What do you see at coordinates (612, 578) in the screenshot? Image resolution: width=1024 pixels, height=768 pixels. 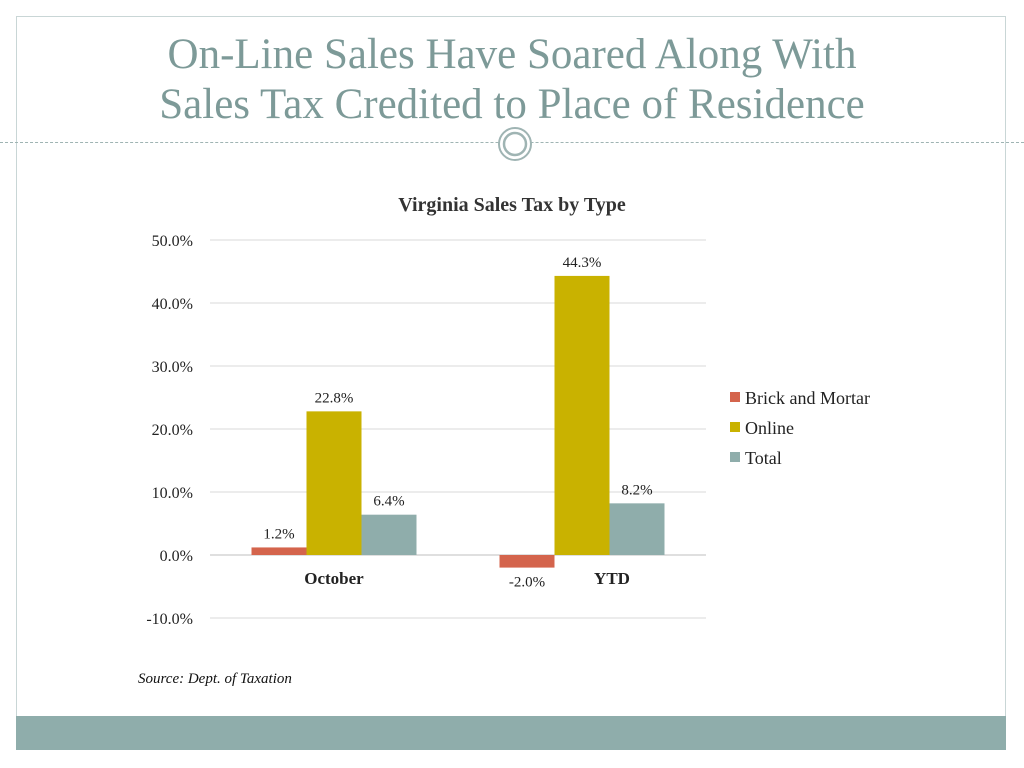 I see `x-category-label: YTD` at bounding box center [612, 578].